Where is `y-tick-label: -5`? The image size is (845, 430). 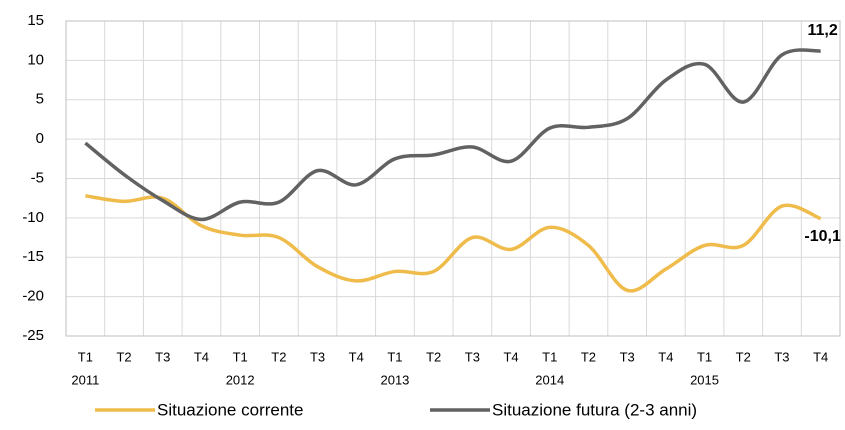 y-tick-label: -5 is located at coordinates (37, 177).